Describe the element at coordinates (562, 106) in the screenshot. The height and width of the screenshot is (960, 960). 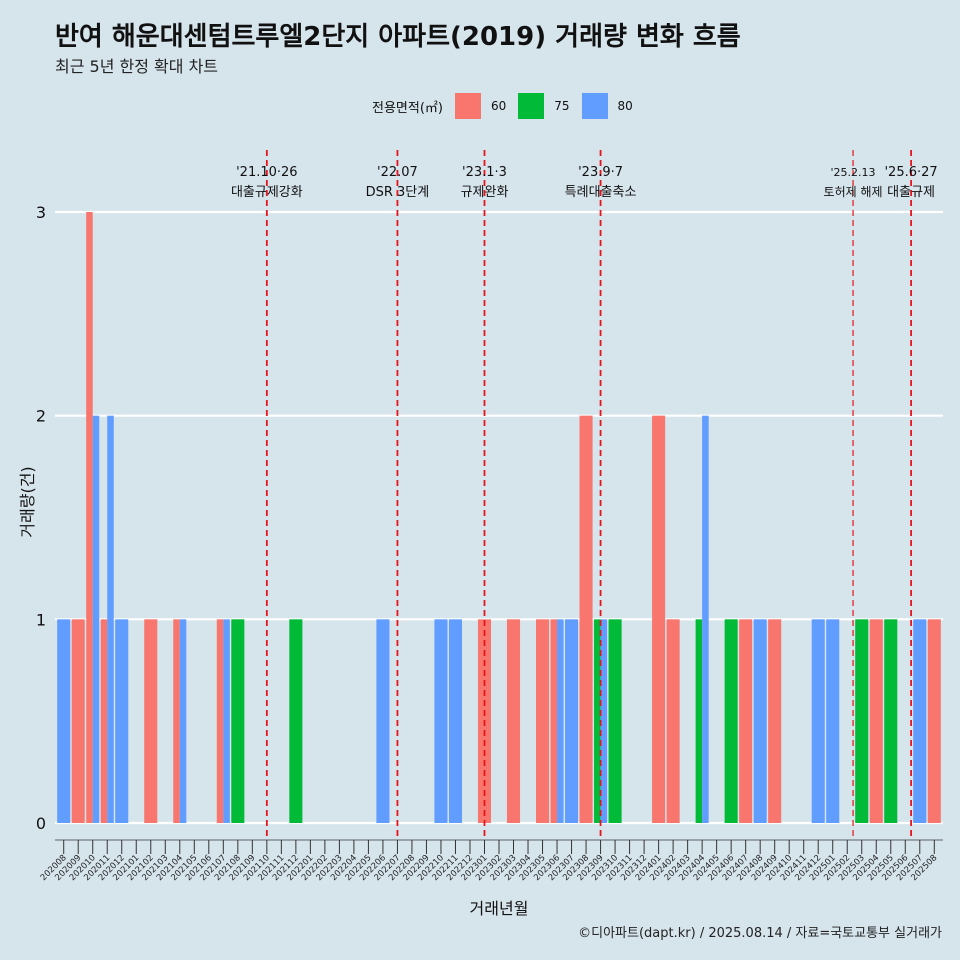
I see `legend-label-75: 75` at that location.